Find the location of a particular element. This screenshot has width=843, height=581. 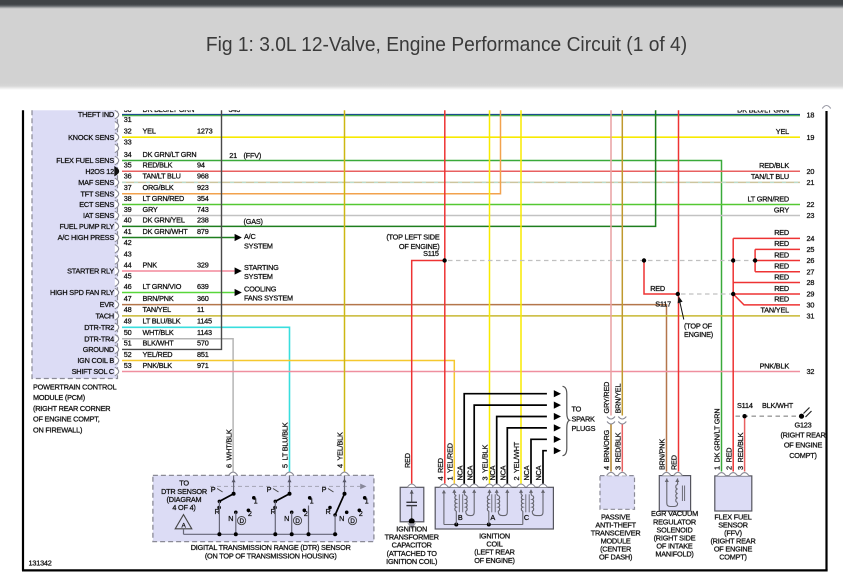

svg-text: 52 is located at coordinates (128, 354).